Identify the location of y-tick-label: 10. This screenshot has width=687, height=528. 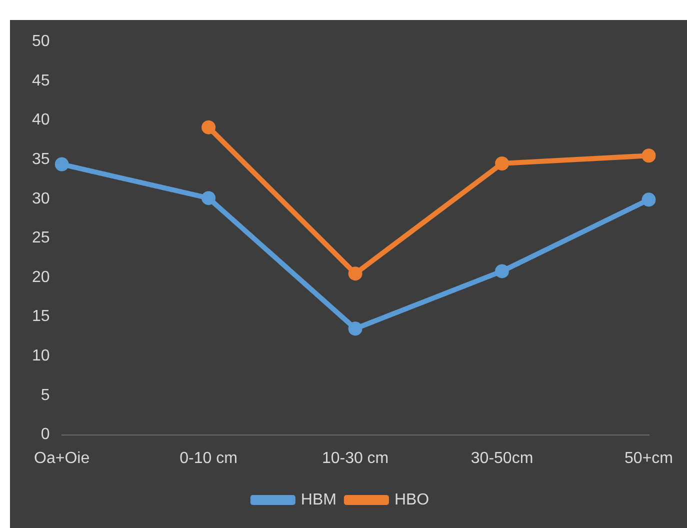
(41, 356).